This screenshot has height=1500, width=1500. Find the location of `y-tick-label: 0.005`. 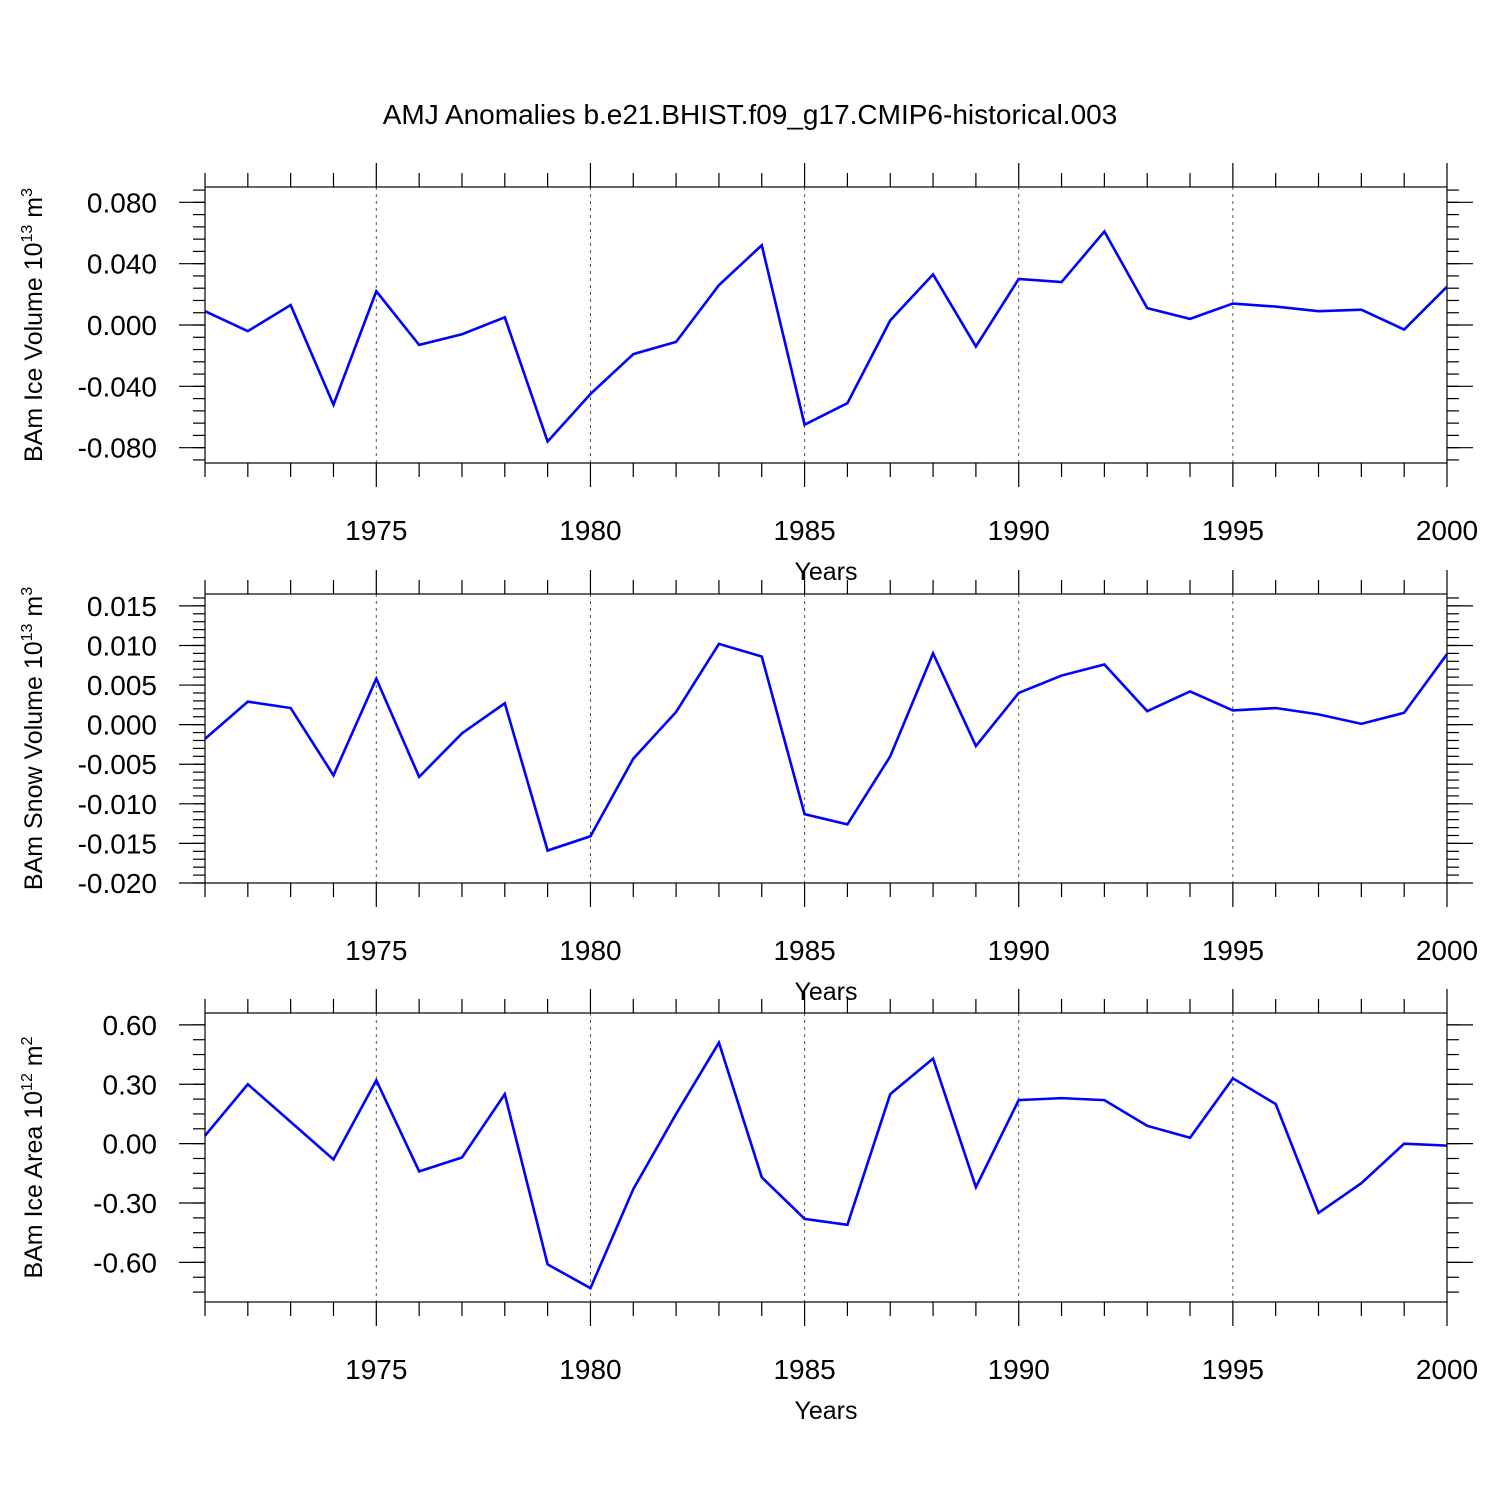

y-tick-label: 0.005 is located at coordinates (122, 685).